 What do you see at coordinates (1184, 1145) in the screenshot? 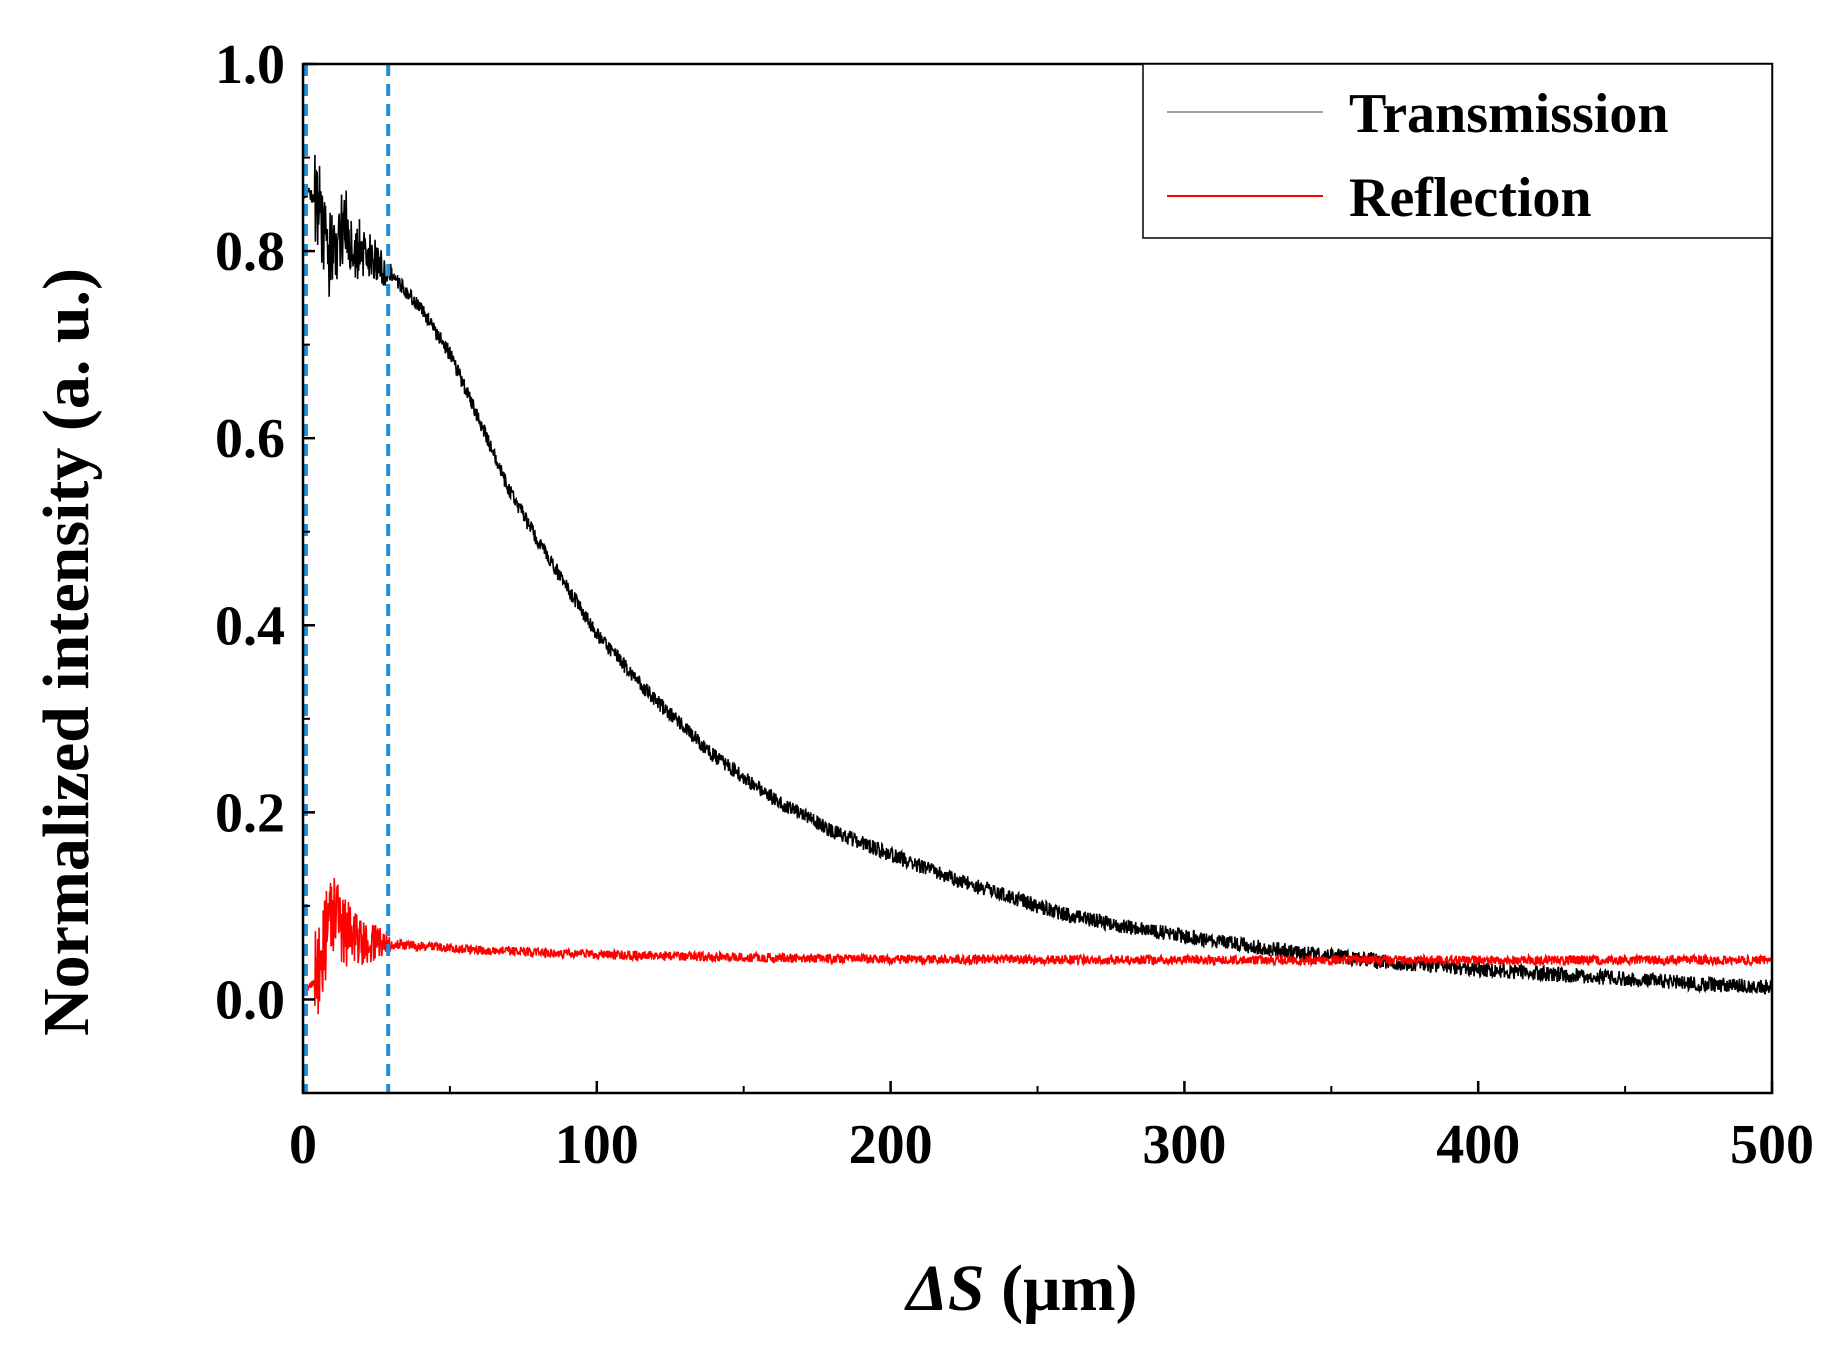
I see `x-tick-label: 300` at bounding box center [1184, 1145].